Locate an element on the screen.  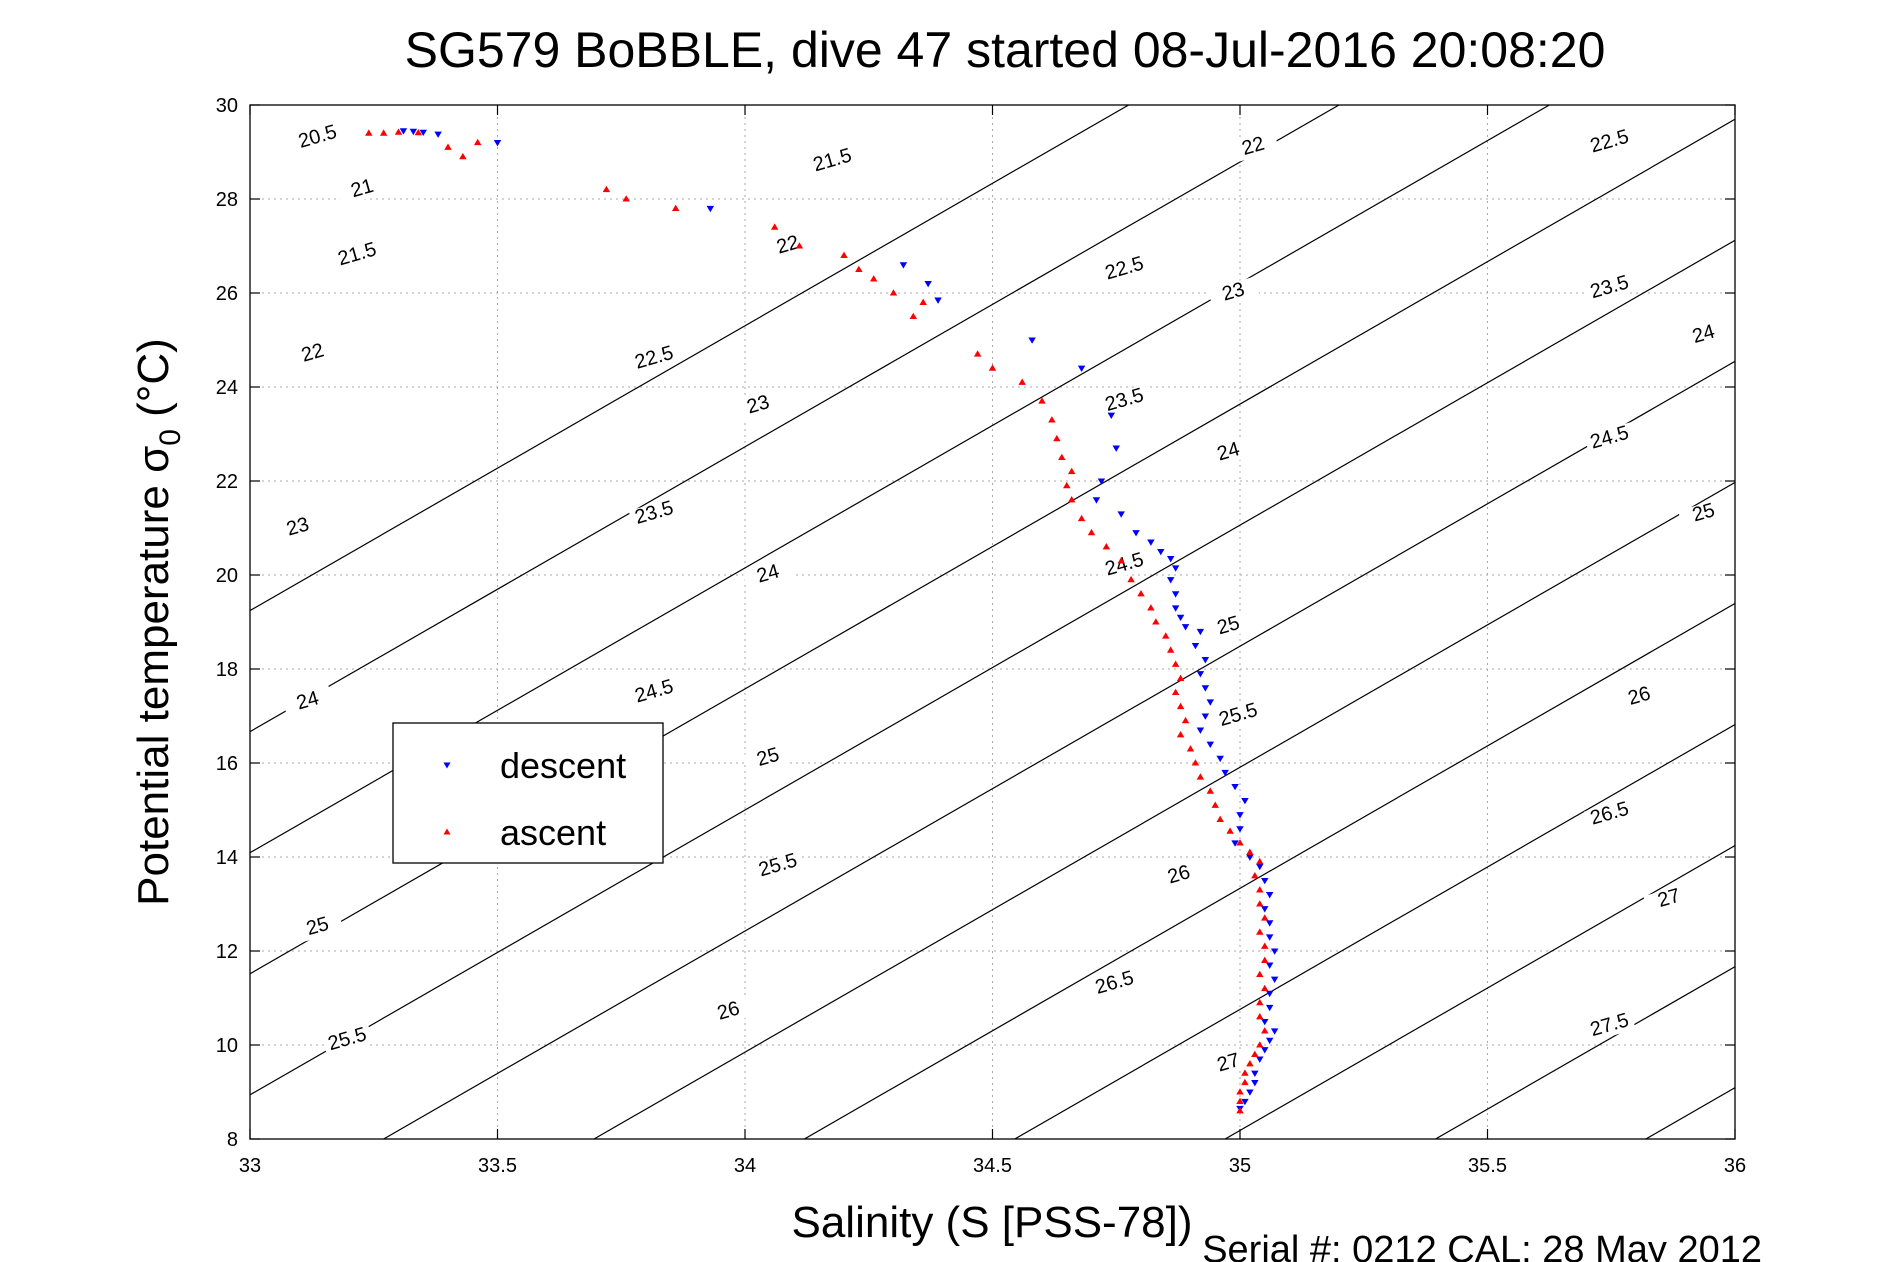
contour-label: 23.5 is located at coordinates (1609, 287).